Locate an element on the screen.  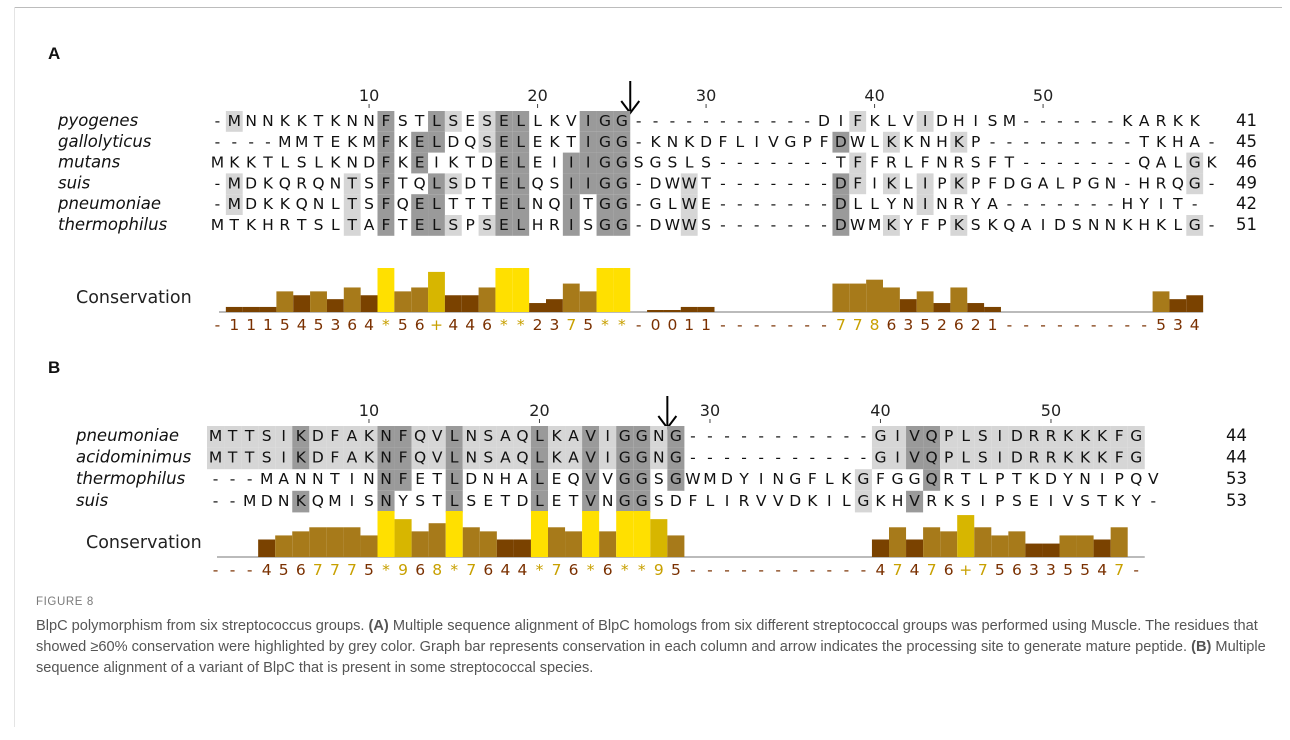
residue: H is located at coordinates (959, 121).